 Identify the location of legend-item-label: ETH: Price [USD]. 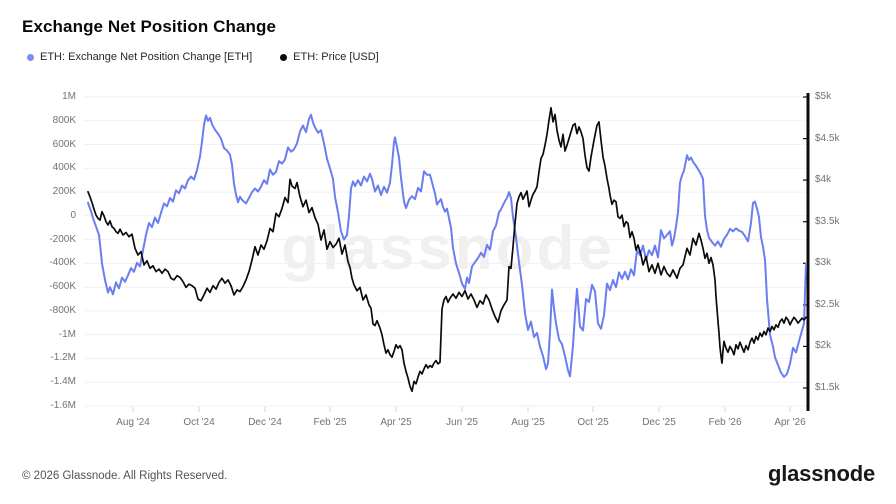
(336, 57).